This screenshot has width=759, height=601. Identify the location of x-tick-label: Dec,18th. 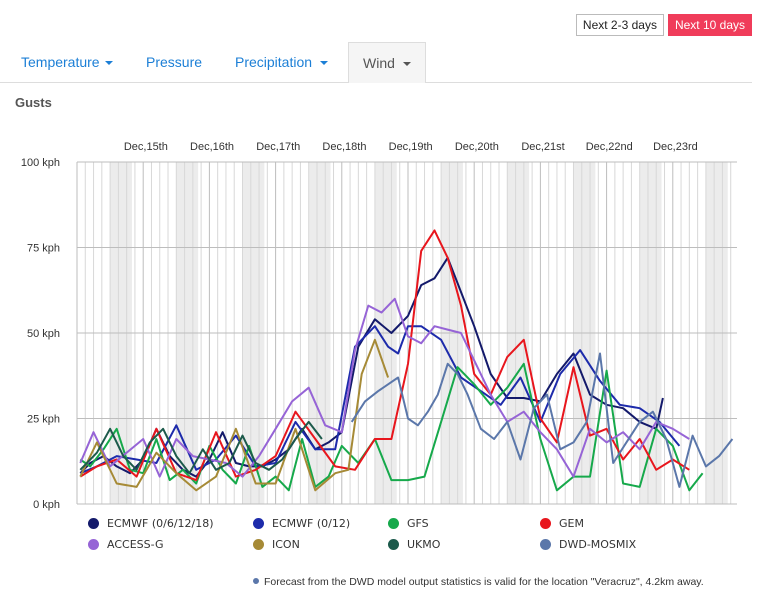
(344, 147).